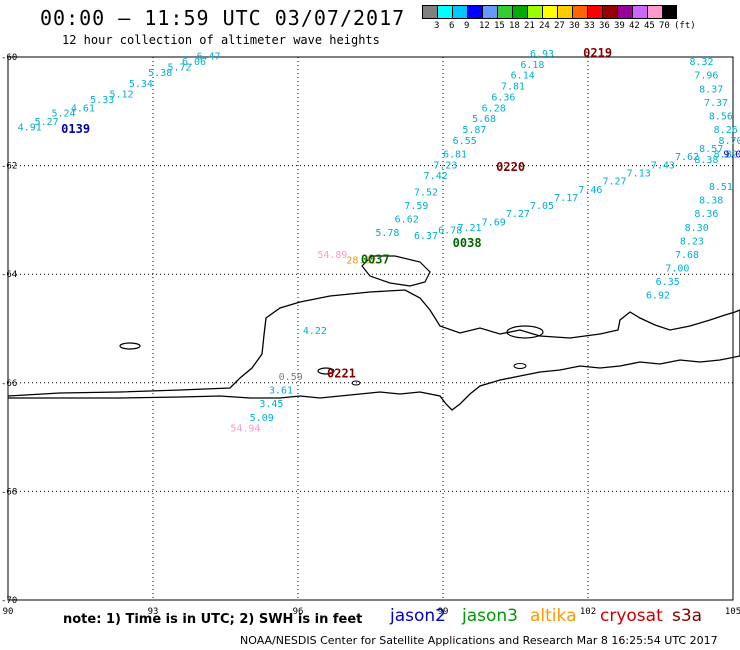 This screenshot has width=740, height=650. What do you see at coordinates (721, 116) in the screenshot?
I see `wave-height-label: 8.56` at bounding box center [721, 116].